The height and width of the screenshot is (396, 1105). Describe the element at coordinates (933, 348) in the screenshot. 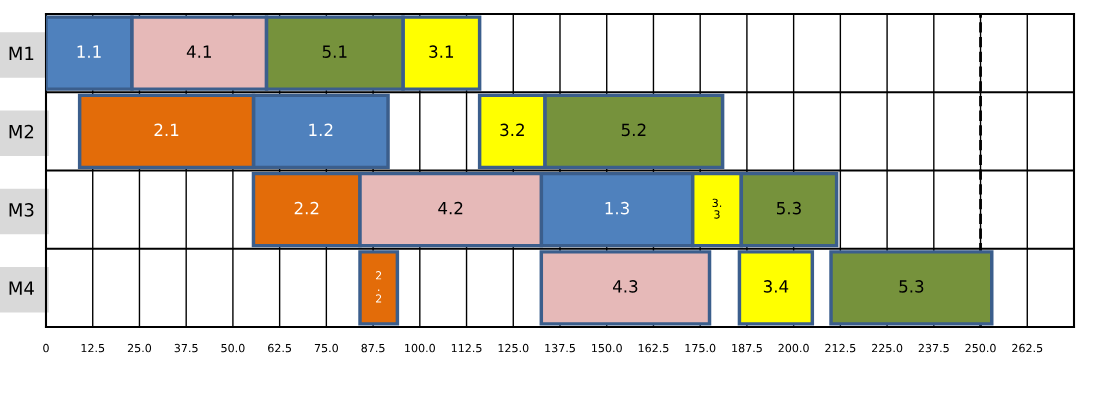

I see `x-tick-label: 237.5` at that location.